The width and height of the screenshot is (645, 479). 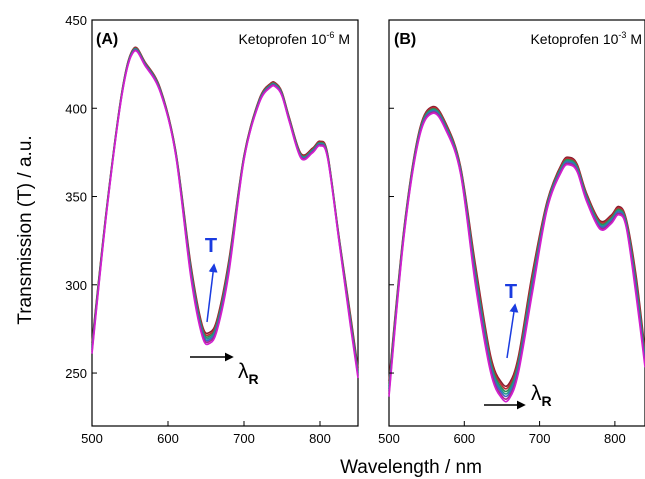 I want to click on y-tick-label: 400, so click(x=76, y=108).